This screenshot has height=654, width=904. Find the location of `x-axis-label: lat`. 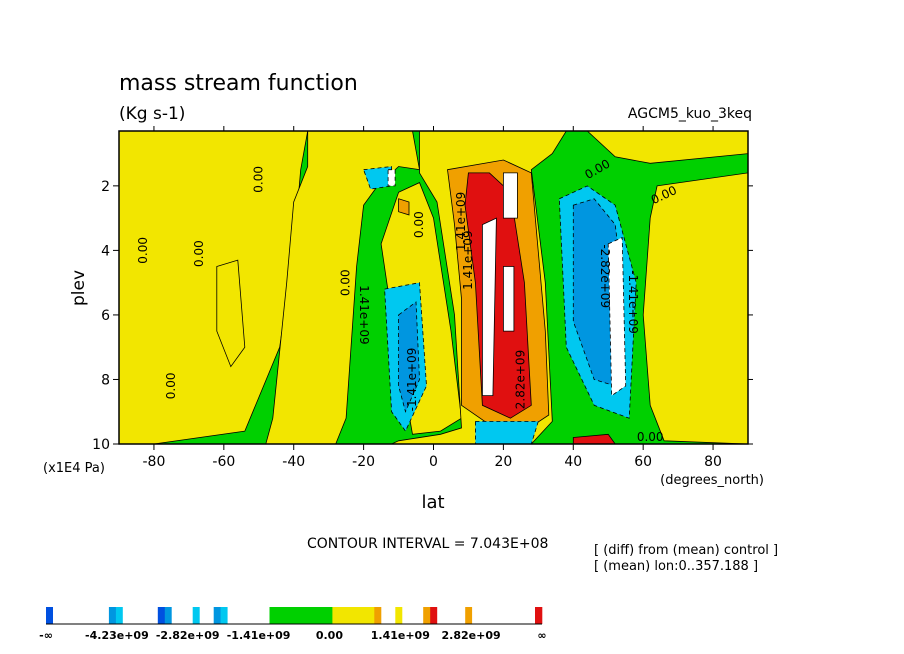

x-axis-label: lat is located at coordinates (432, 502).